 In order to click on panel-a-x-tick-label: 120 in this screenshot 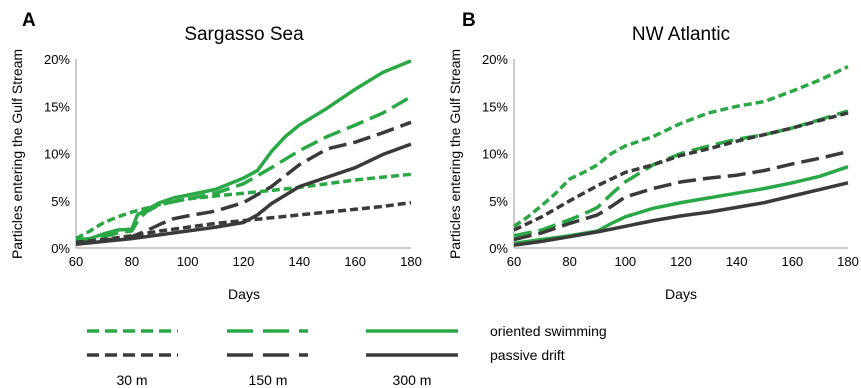, I will do `click(244, 261)`.